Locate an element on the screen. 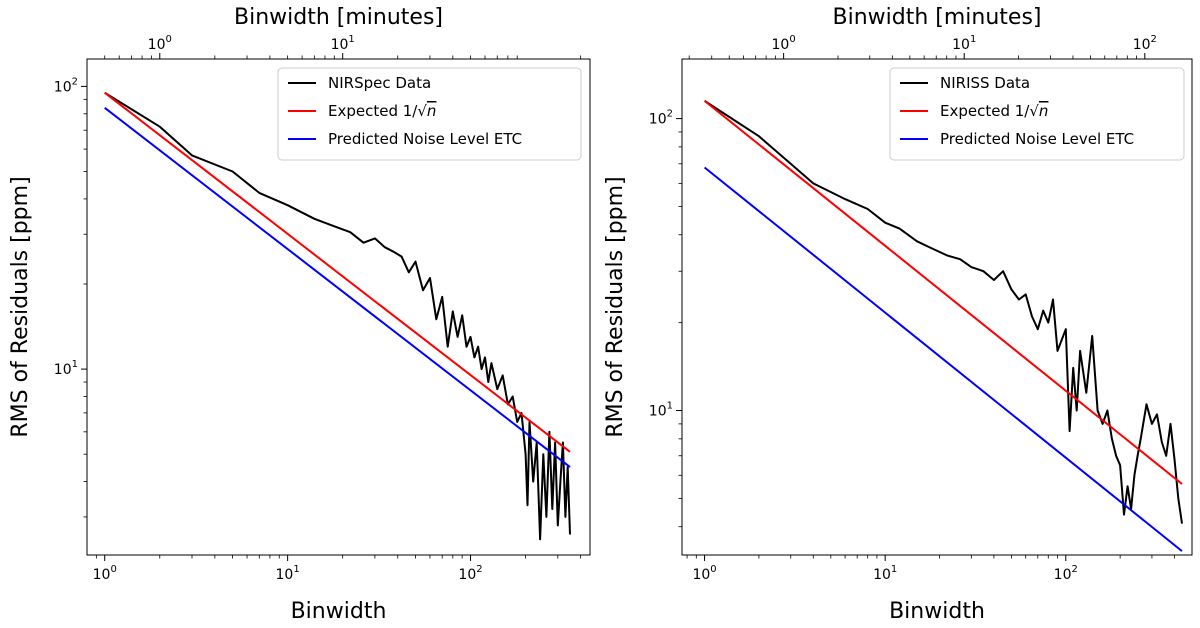 The image size is (1200, 628). top-axis-ticks: 10⁰ 10¹ is located at coordinates (251, 46).